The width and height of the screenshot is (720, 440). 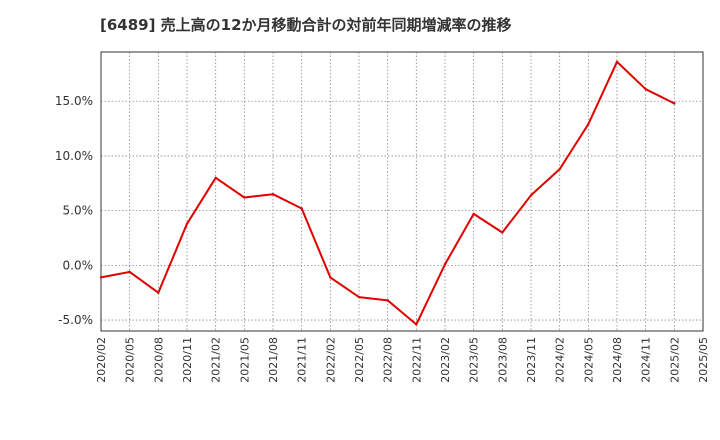 What do you see at coordinates (703, 360) in the screenshot?
I see `x-tick-label: 2025/05` at bounding box center [703, 360].